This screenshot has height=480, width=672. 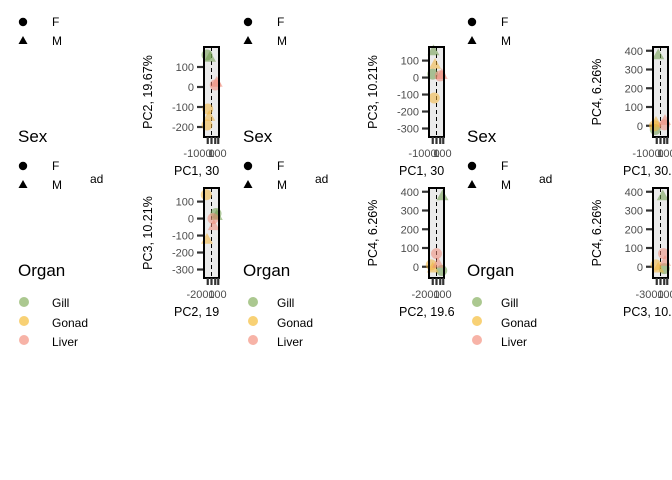 I want to click on legend-organ-col3: Organ Gill Gonad Liver, so click(x=502, y=305).